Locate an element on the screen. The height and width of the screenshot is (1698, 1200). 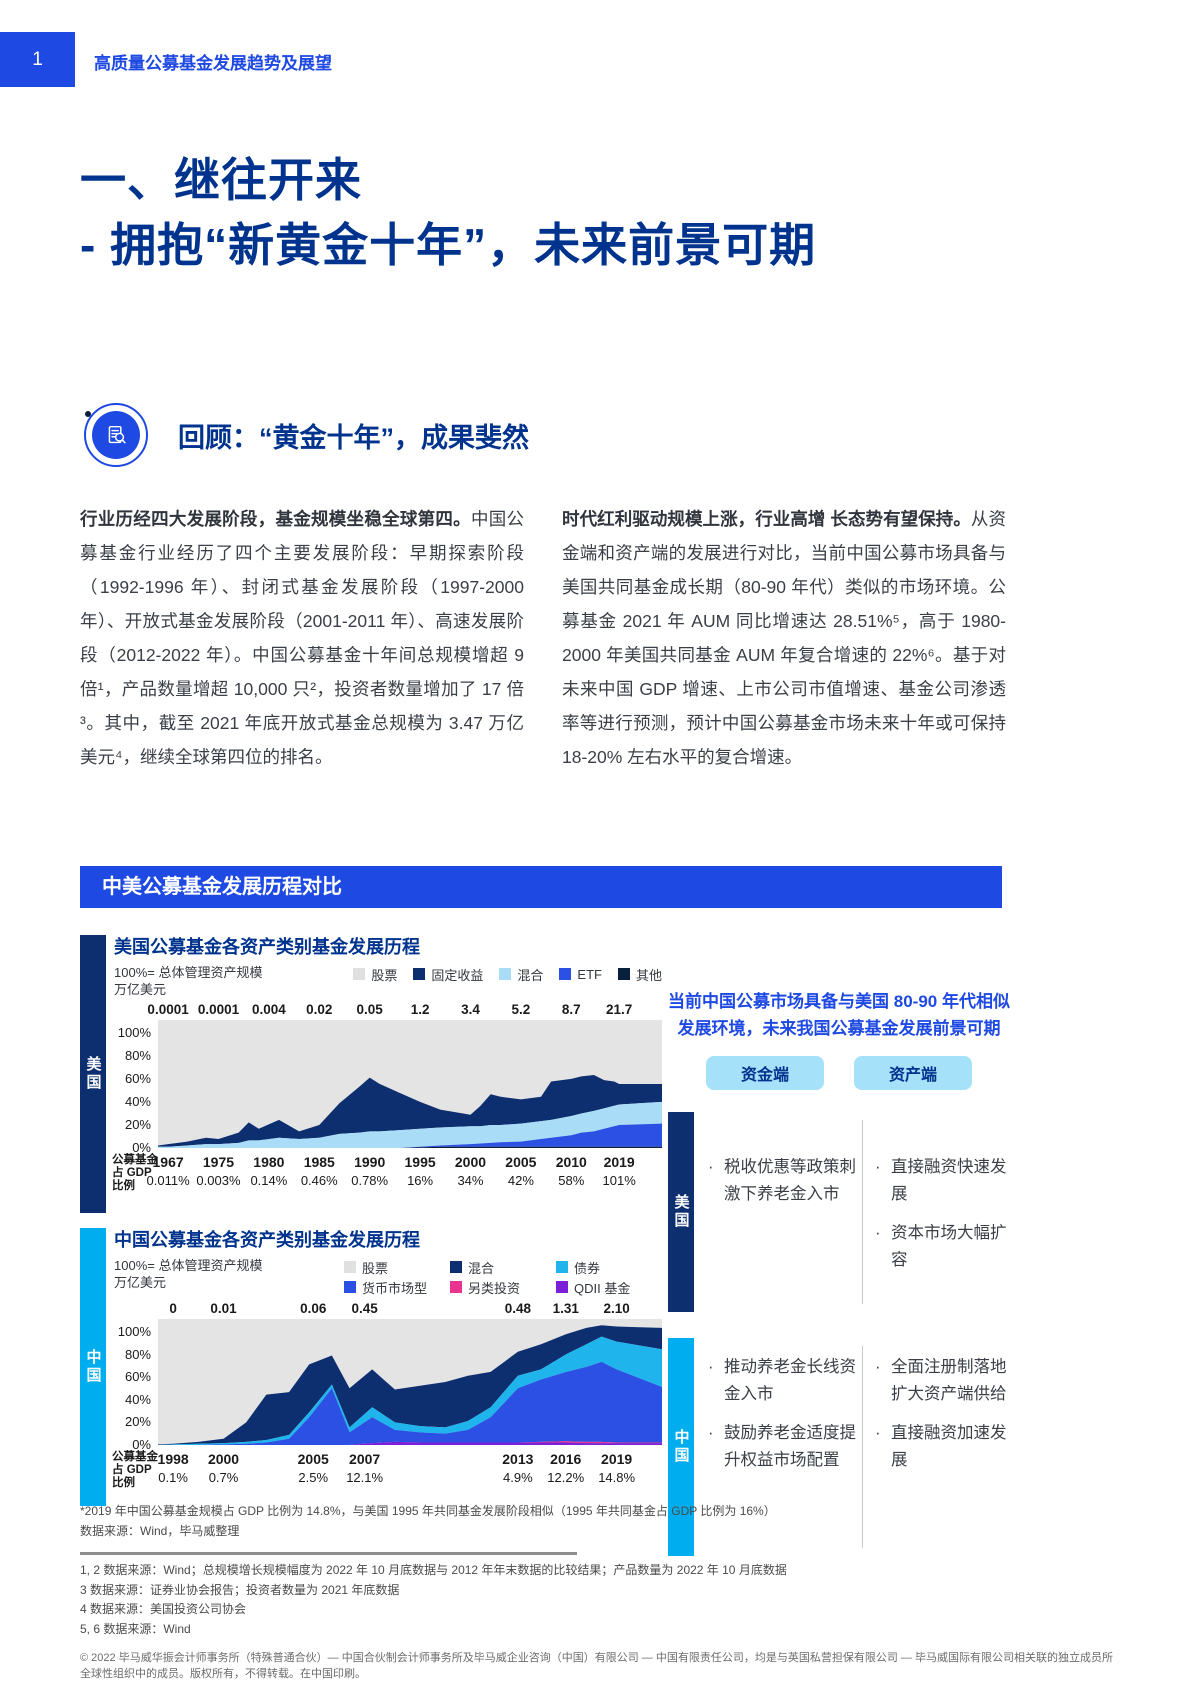
top-value-label: 0 is located at coordinates (173, 1308).